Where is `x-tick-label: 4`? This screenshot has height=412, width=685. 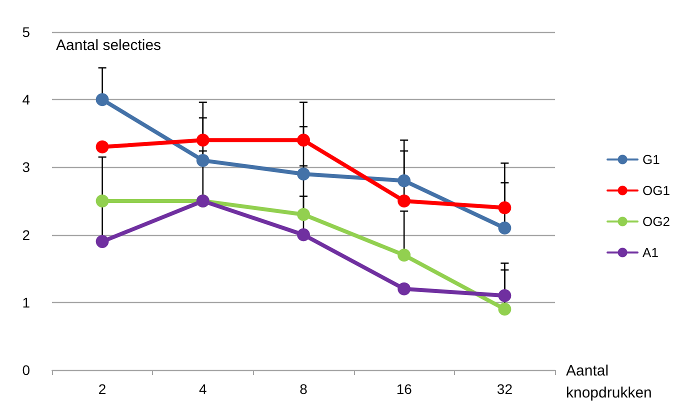
x-tick-label: 4 is located at coordinates (203, 389).